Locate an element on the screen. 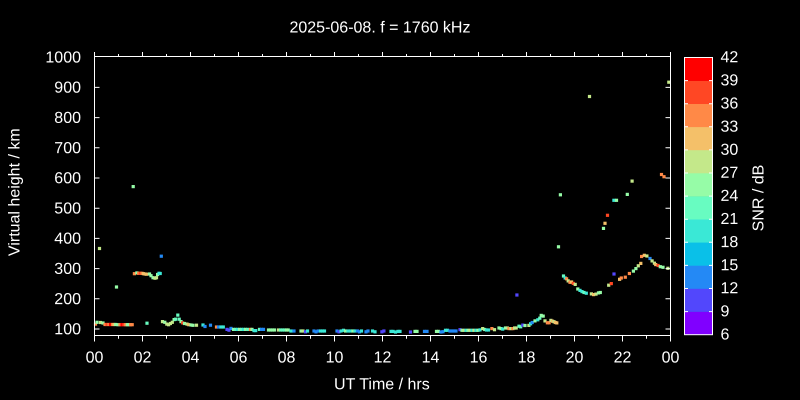 The width and height of the screenshot is (800, 400). svg-text: 100 is located at coordinates (67, 329).